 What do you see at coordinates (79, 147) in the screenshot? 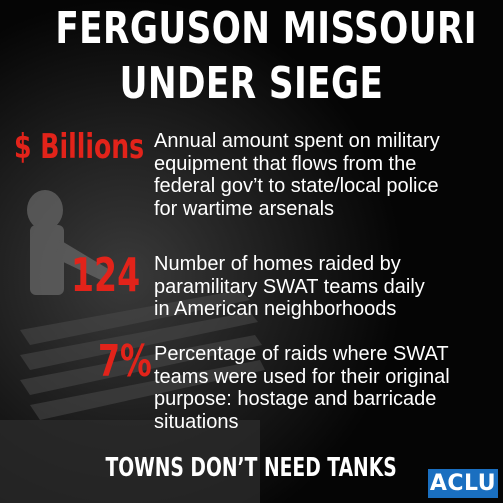
I see `stat-number-billions: $ Billions` at bounding box center [79, 147].